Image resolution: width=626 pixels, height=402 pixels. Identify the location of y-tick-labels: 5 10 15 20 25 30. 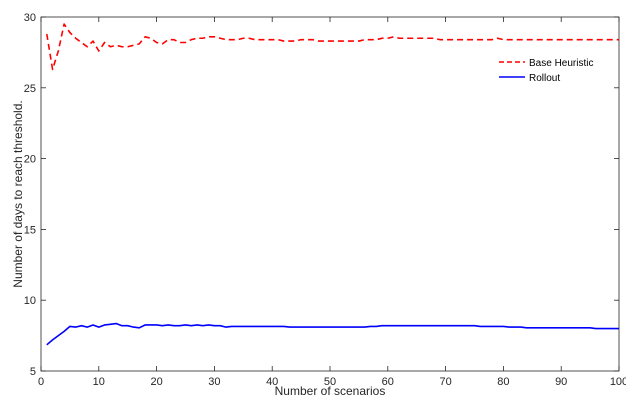
(30, 195).